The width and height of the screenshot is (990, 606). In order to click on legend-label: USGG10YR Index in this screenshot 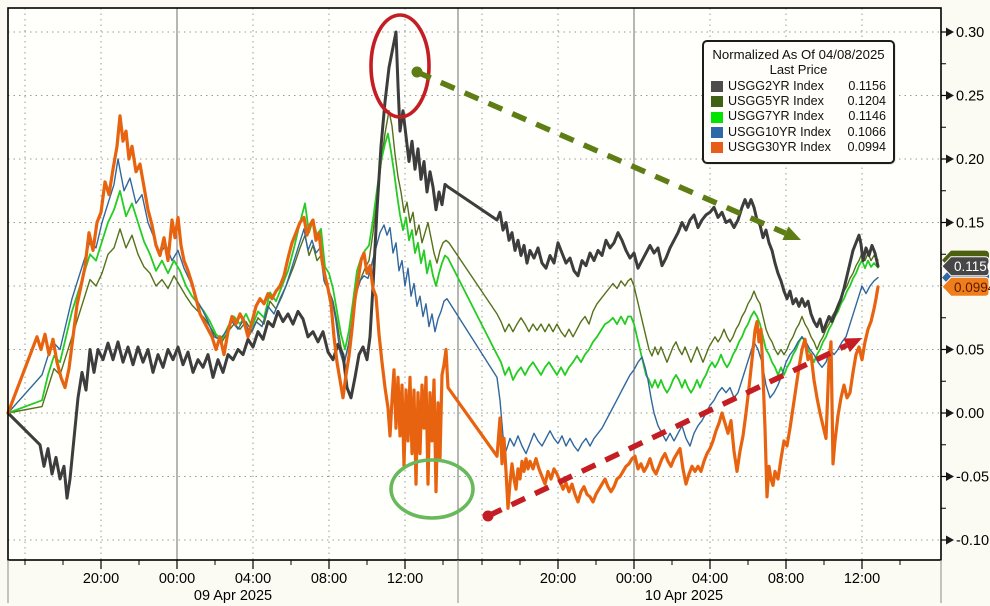, I will do `click(779, 131)`.